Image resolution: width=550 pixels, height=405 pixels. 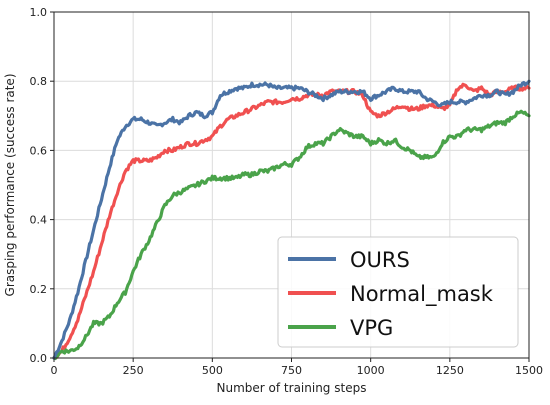 I want to click on y-tick-label: 0.0, so click(x=39, y=358).